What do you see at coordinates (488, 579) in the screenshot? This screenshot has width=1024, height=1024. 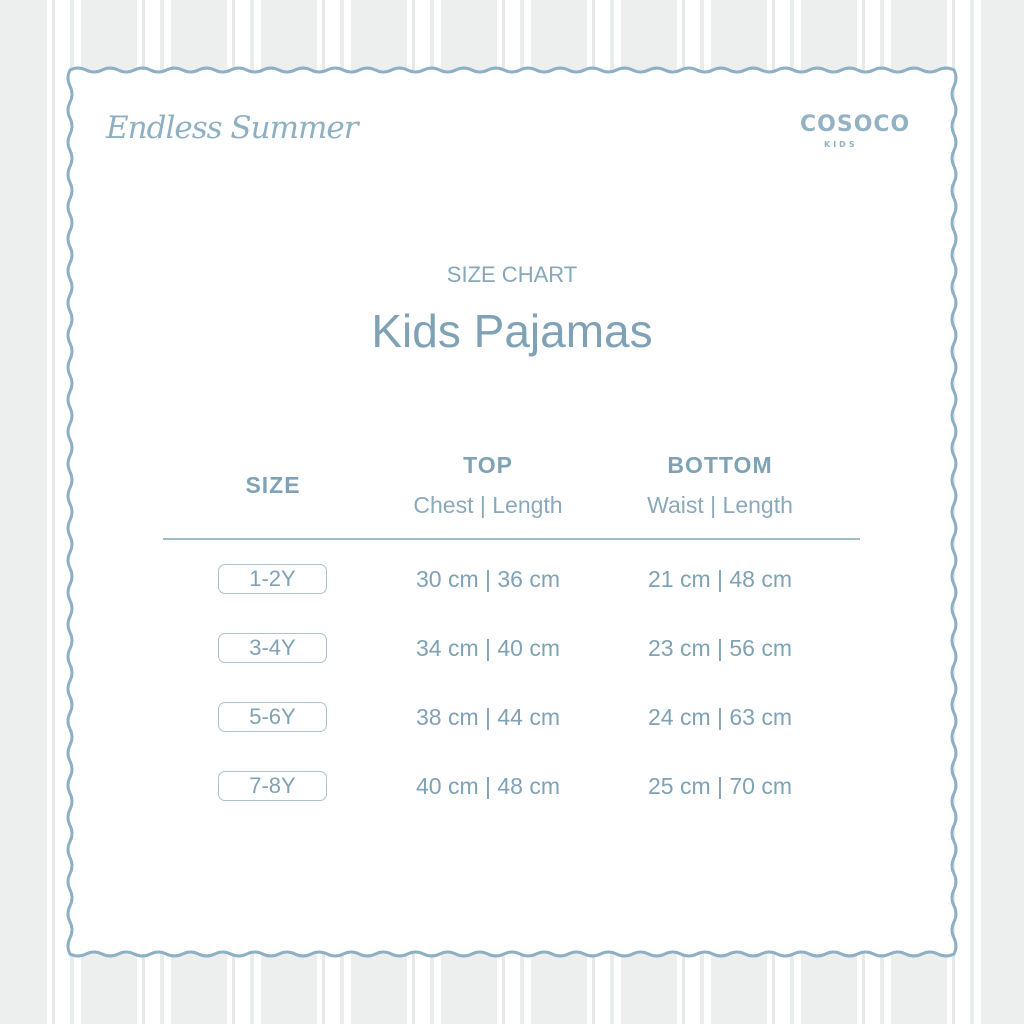 I see `top-measure: 30 cm | 36 cm` at bounding box center [488, 579].